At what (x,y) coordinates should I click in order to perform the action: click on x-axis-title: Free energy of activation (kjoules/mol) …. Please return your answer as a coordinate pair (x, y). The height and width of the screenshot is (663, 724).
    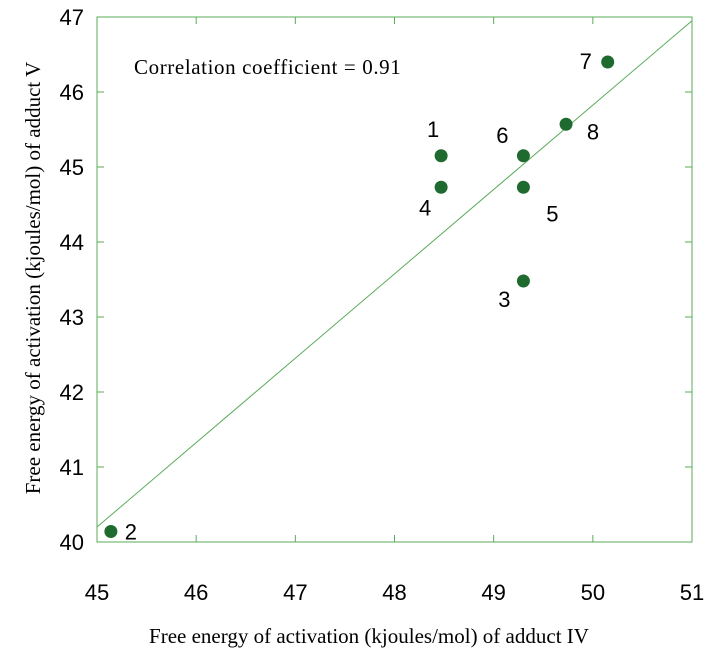
    Looking at the image, I should click on (369, 636).